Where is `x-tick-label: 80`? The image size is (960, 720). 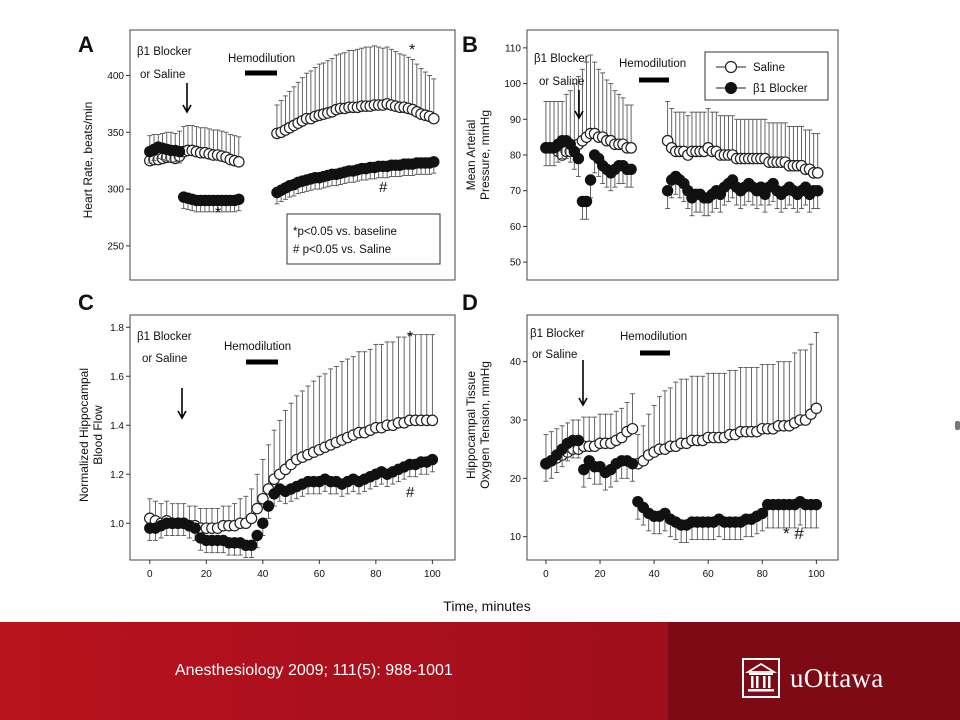 x-tick-label: 80 is located at coordinates (376, 574).